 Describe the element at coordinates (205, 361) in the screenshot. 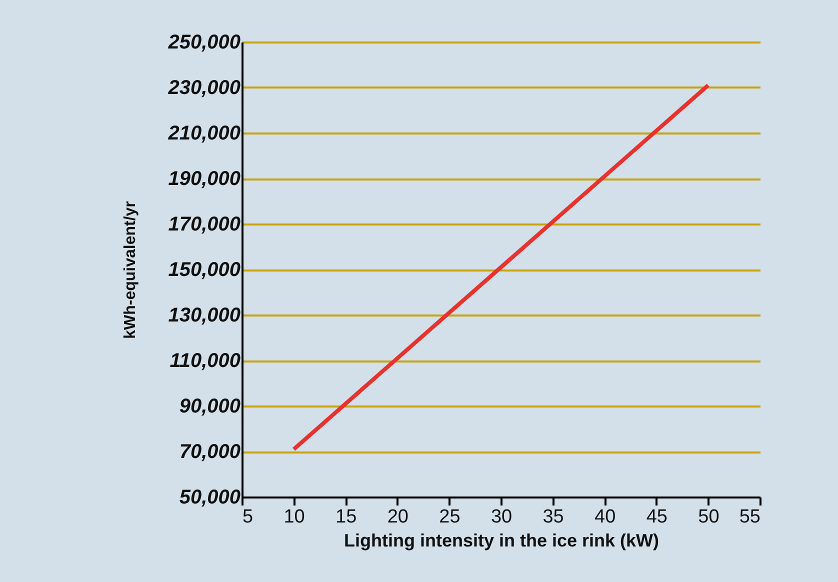

I see `y-tick-label: 110,000` at that location.